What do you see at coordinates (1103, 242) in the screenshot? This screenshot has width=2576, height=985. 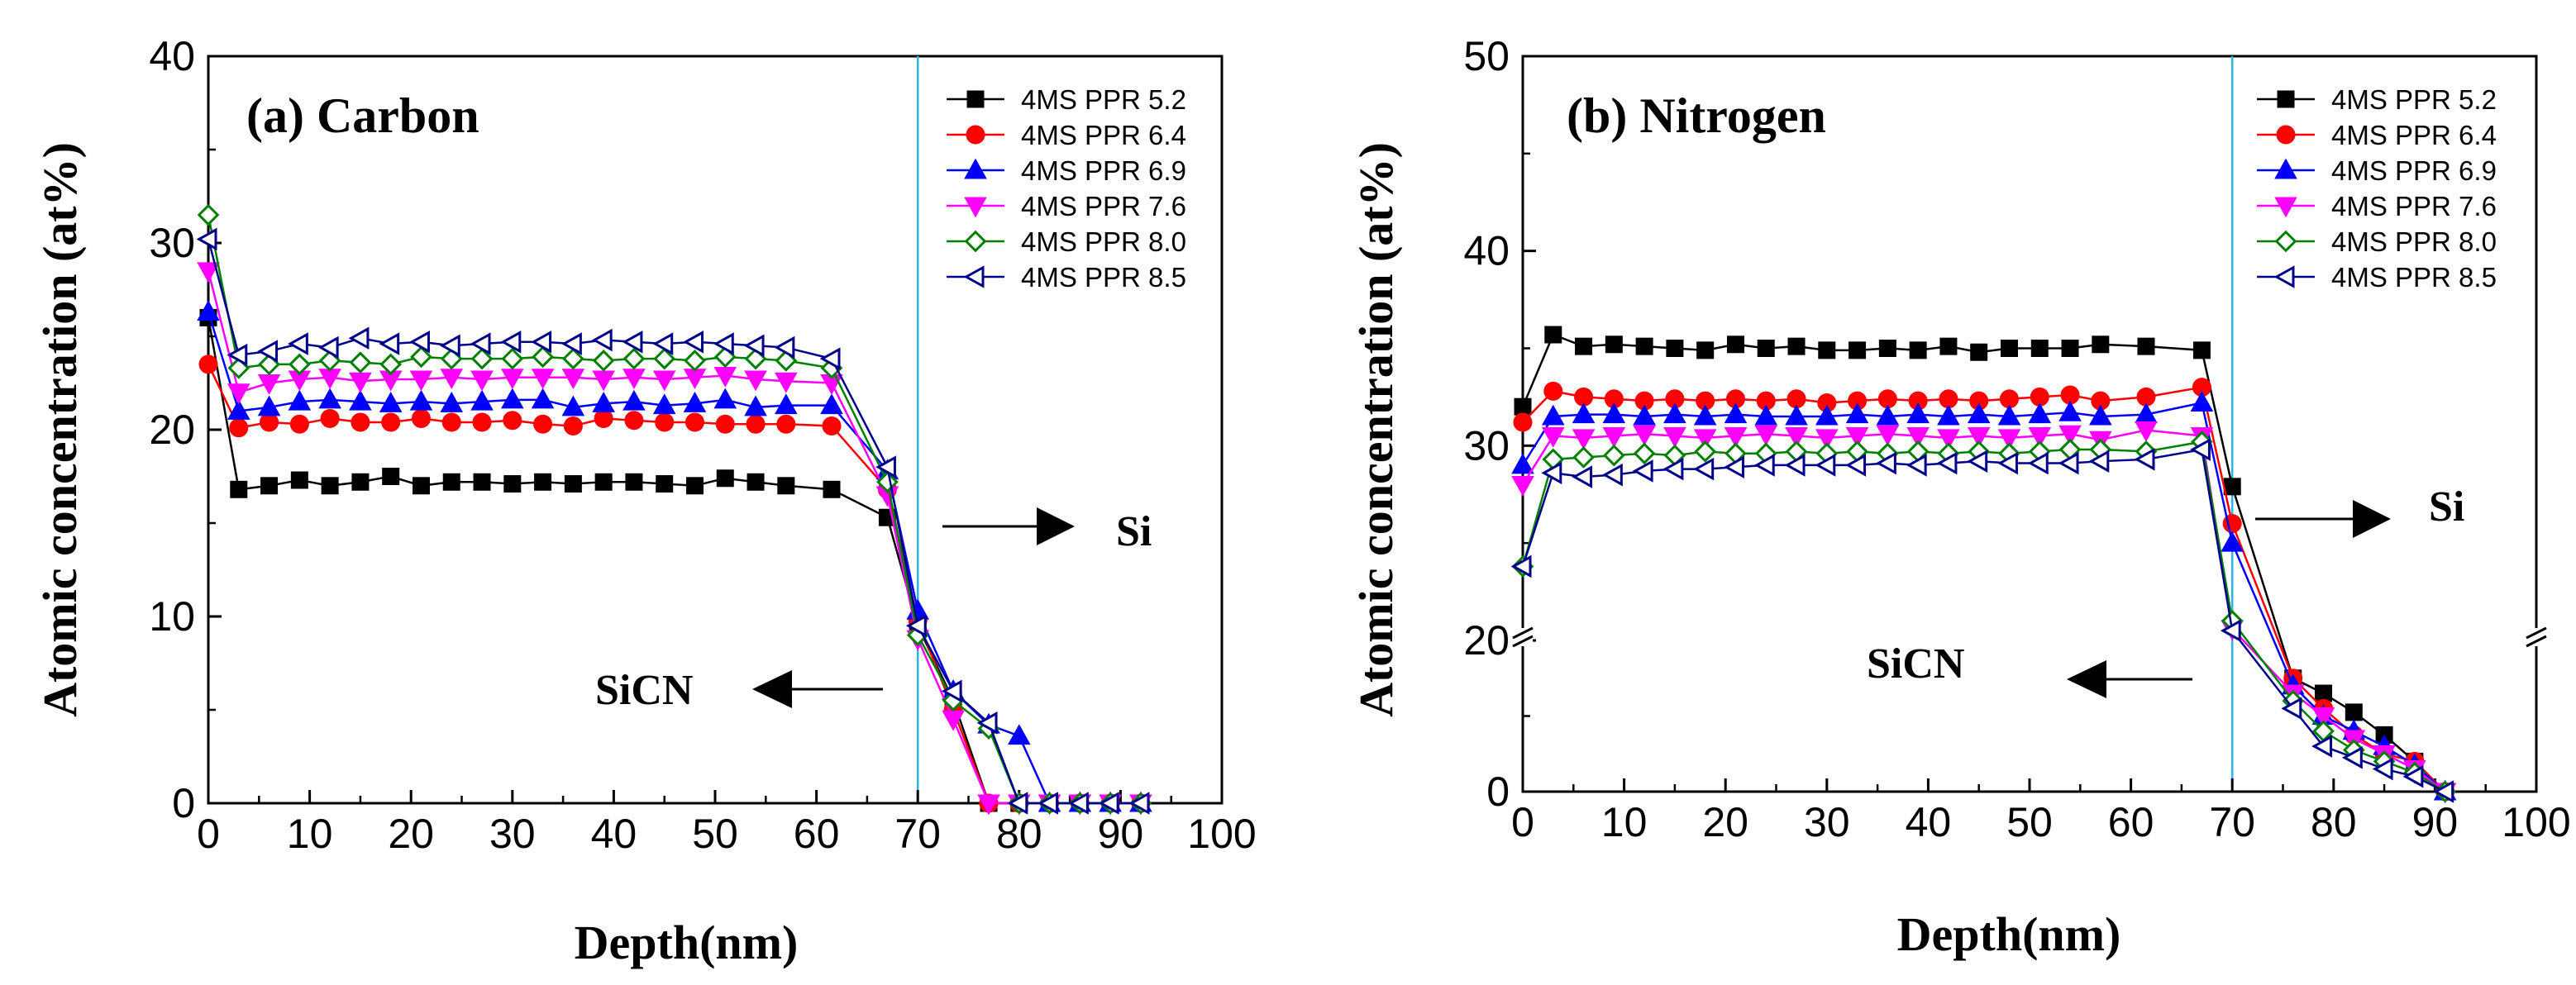 I see `legend-label: 4MS PPR 8.0` at bounding box center [1103, 242].